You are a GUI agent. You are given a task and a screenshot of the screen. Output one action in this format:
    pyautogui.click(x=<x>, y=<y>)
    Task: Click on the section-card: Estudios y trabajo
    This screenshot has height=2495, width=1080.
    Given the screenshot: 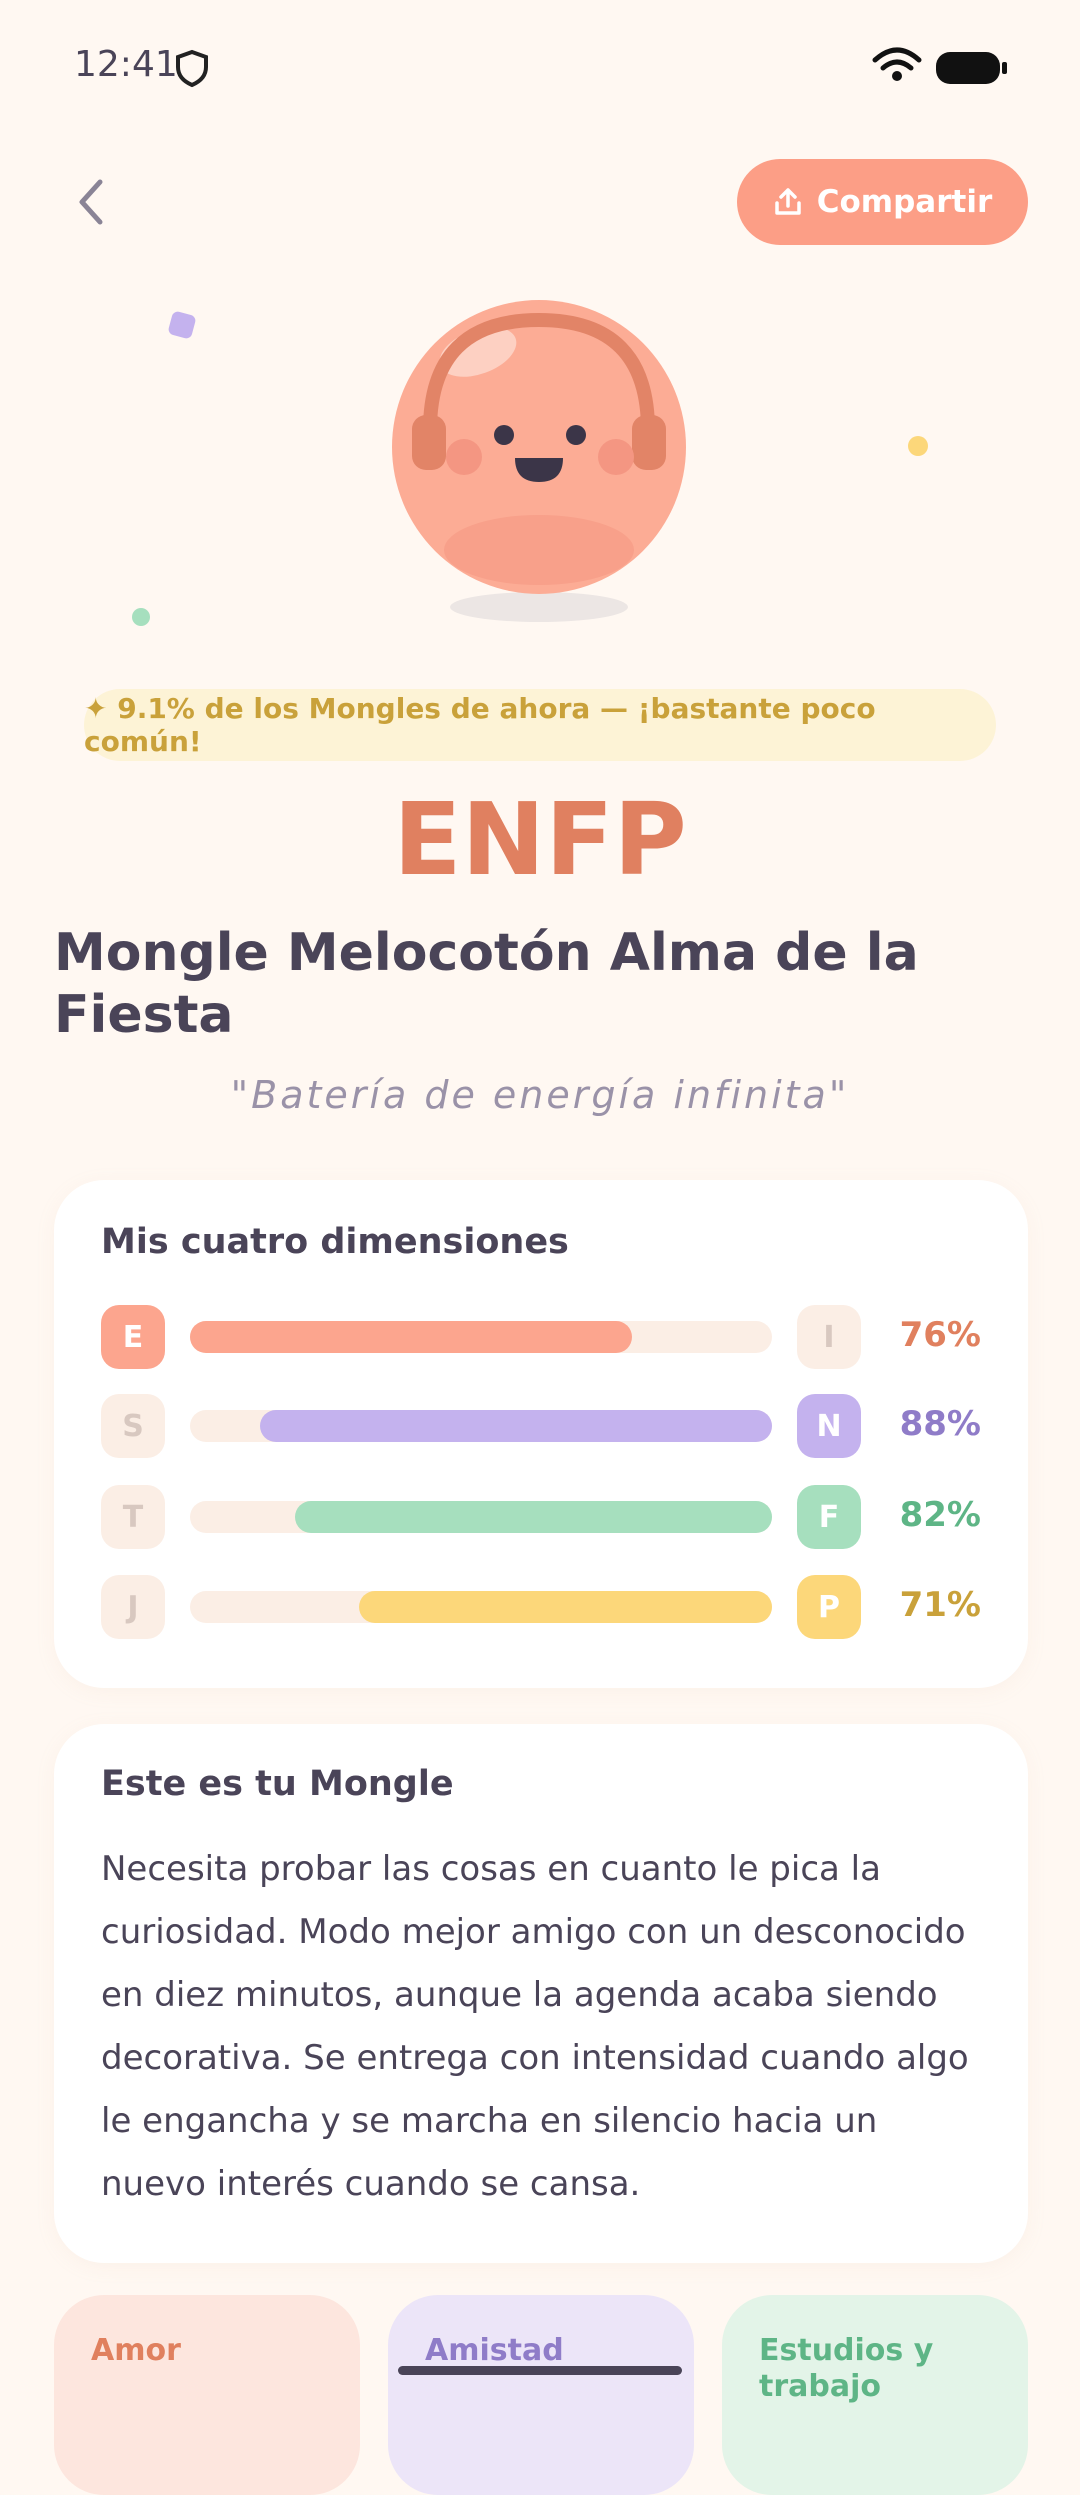 What is the action you would take?
    pyautogui.click(x=875, y=2395)
    